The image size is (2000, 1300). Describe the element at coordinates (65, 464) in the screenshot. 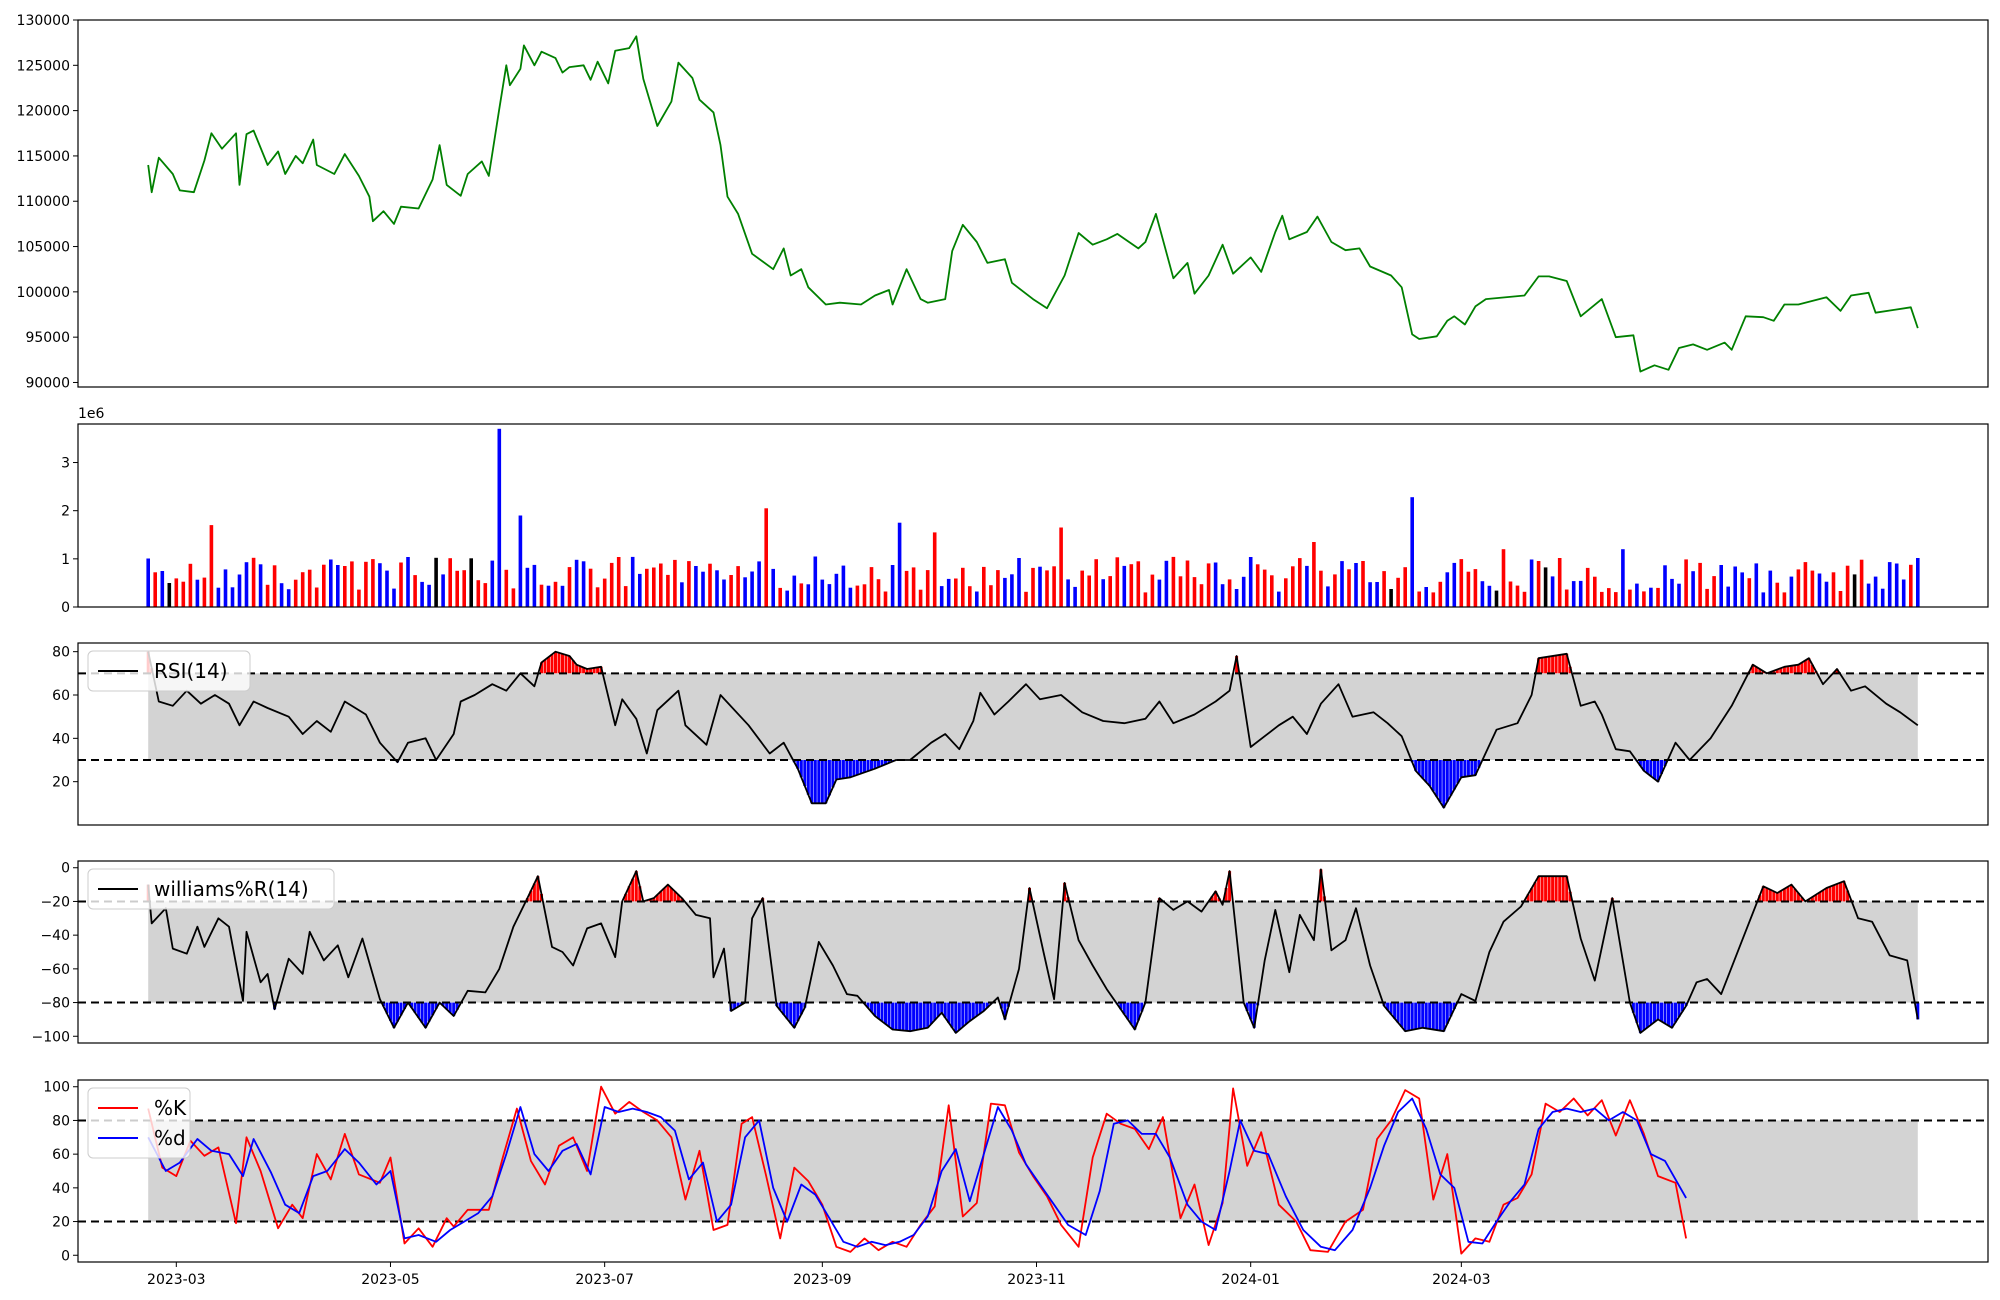

I see `volume-ytick-label: 3` at that location.